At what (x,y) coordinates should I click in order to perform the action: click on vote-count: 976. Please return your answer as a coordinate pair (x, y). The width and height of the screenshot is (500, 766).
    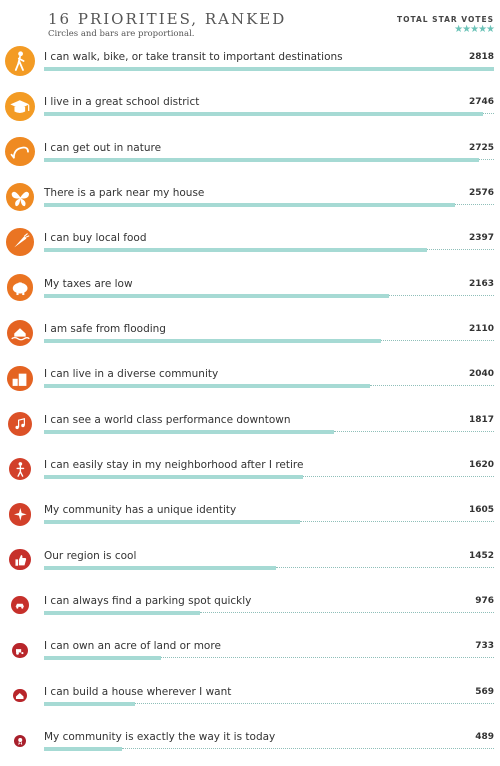
    Looking at the image, I should click on (484, 600).